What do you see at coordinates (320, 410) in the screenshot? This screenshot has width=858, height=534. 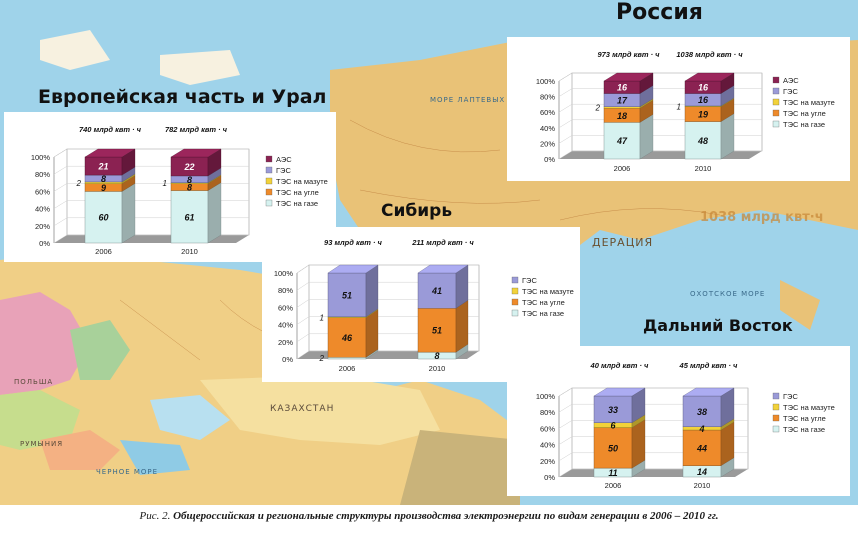 I see `land-kazakhstan` at bounding box center [320, 410].